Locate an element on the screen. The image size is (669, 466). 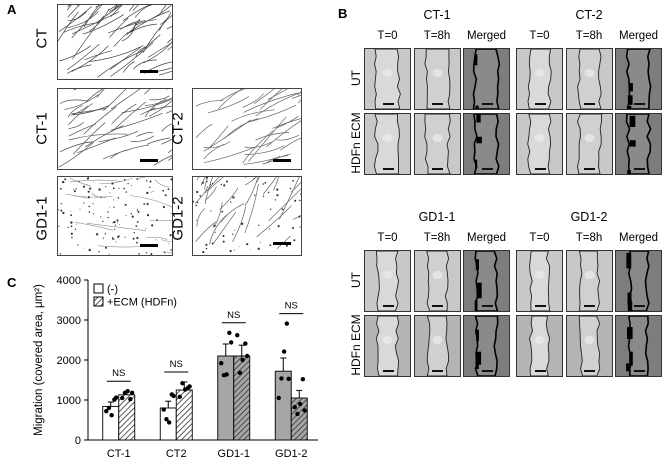
significance-label: NS is located at coordinates (176, 364).